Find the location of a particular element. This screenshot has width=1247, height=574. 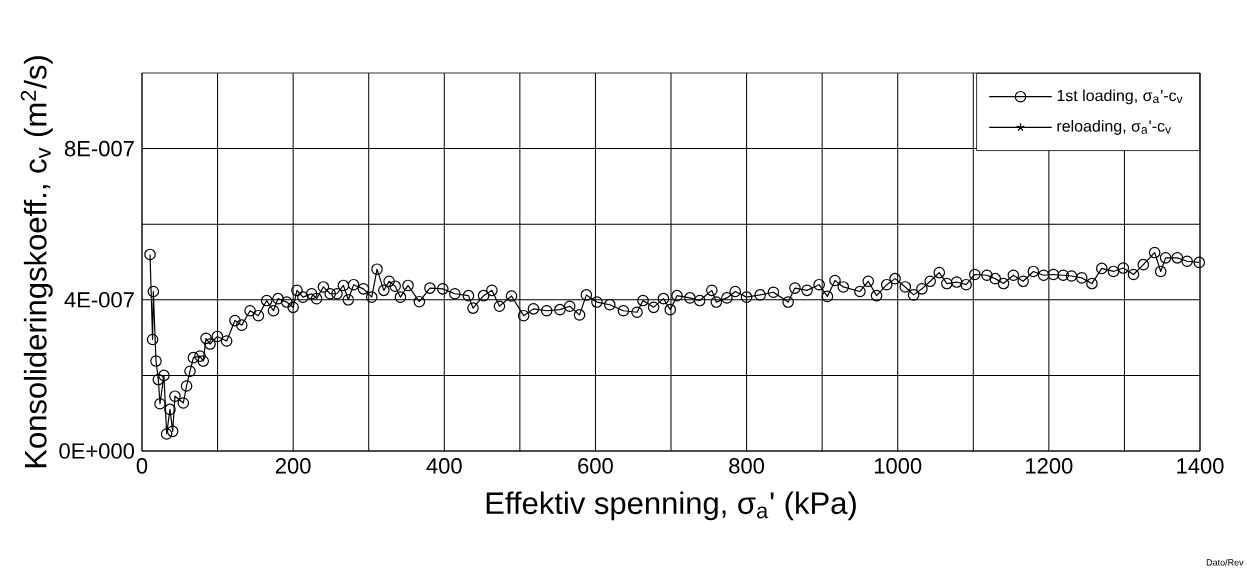

x-tick-label: 200 is located at coordinates (293, 466).